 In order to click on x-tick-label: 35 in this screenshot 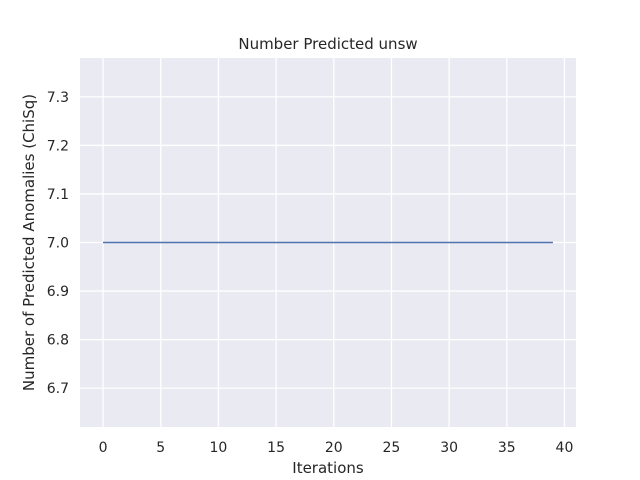, I will do `click(507, 448)`.